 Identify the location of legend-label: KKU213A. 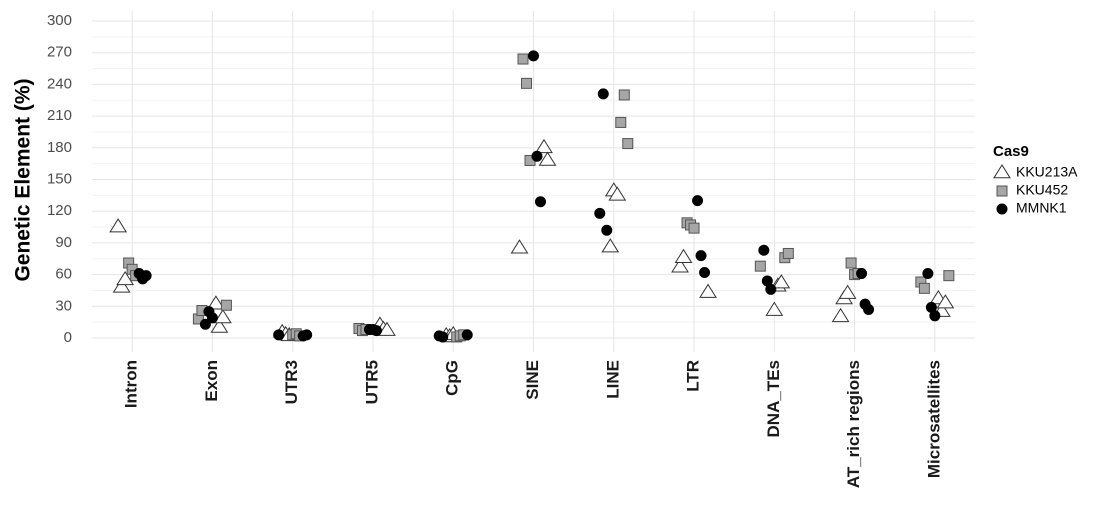
(1047, 172).